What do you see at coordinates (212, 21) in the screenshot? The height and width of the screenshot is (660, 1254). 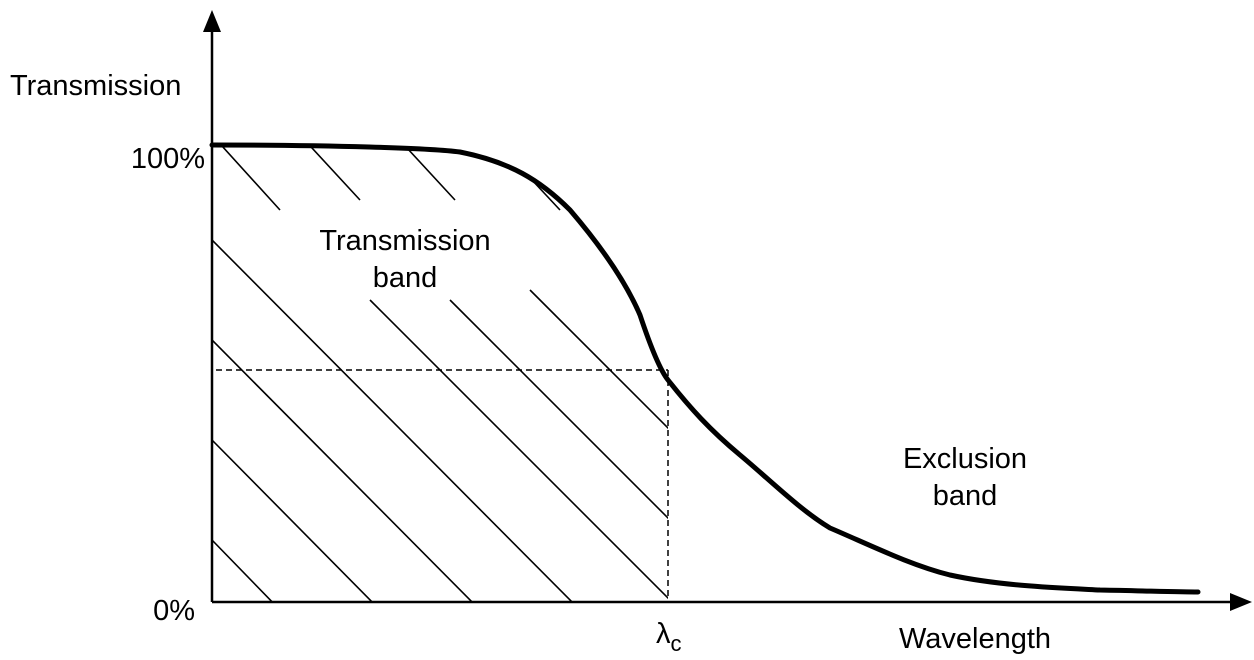 I see `y-axis-arrowhead` at bounding box center [212, 21].